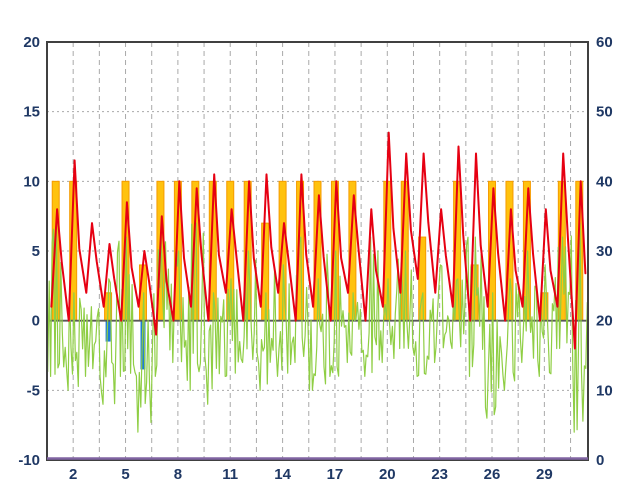 The height and width of the screenshot is (501, 636). What do you see at coordinates (600, 460) in the screenshot?
I see `y-axis-right-tick-label: 0` at bounding box center [600, 460].